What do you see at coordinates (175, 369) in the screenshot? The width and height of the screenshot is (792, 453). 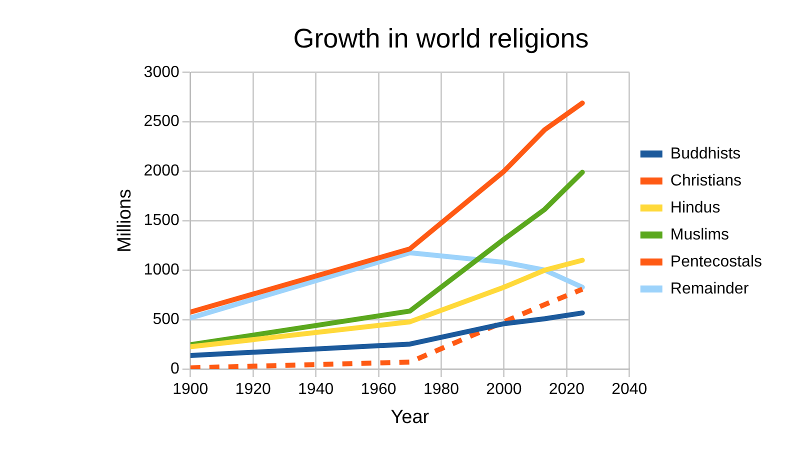 I see `y-tick-label: 0` at bounding box center [175, 369].